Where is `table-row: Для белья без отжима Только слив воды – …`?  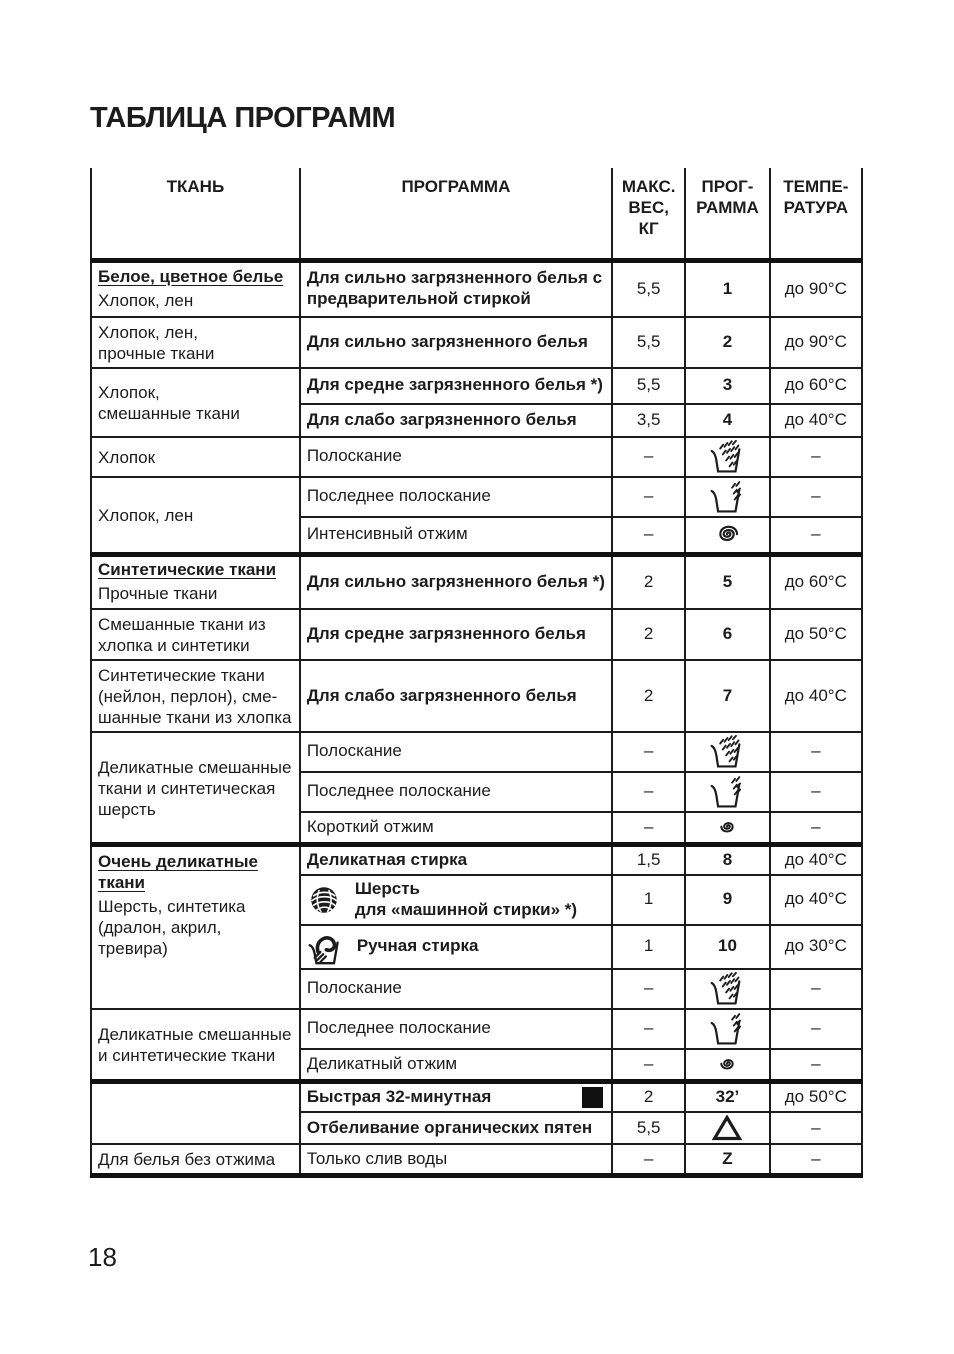
table-row: Для белья без отжима Только слив воды – … is located at coordinates (477, 1161).